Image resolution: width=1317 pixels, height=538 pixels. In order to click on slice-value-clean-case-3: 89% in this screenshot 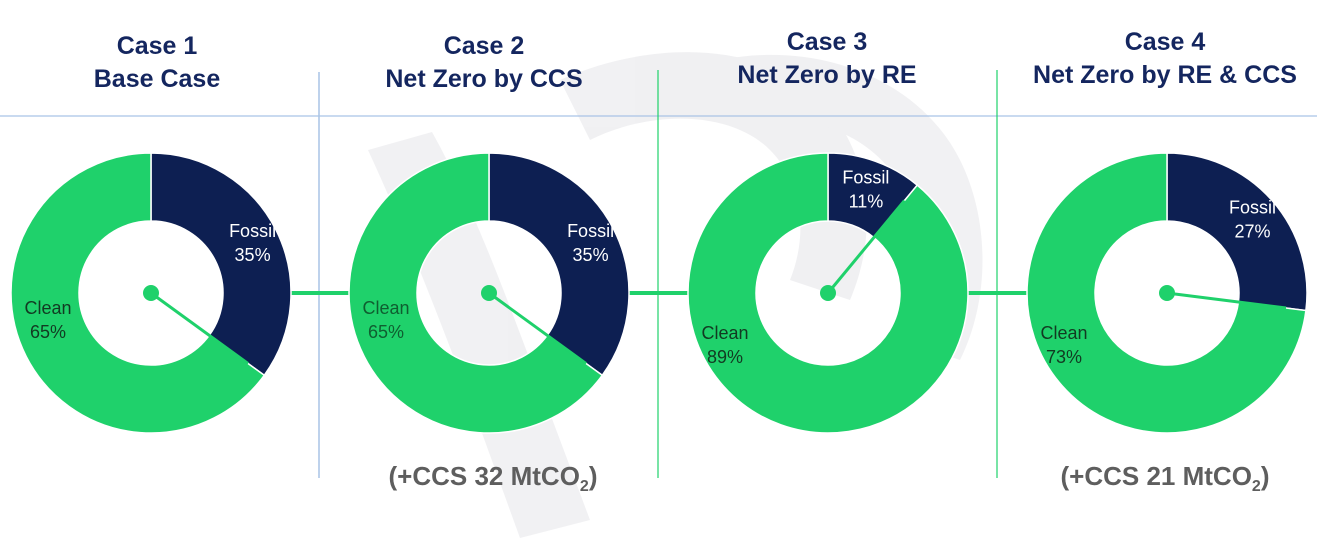, I will do `click(725, 357)`.